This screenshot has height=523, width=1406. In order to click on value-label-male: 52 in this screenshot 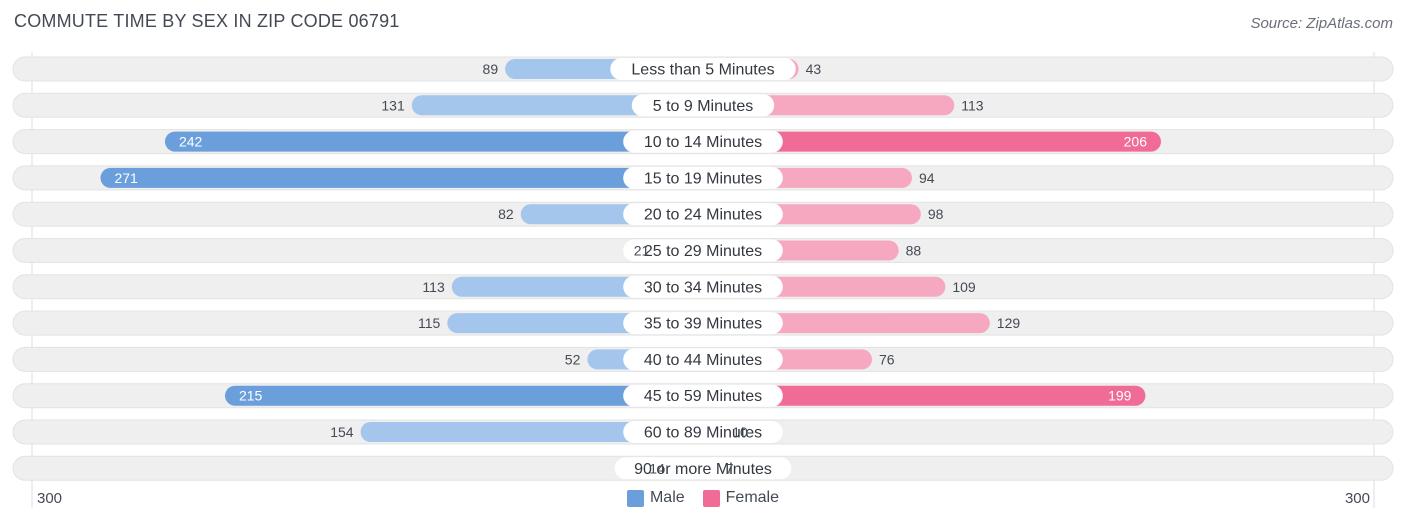, I will do `click(573, 359)`.